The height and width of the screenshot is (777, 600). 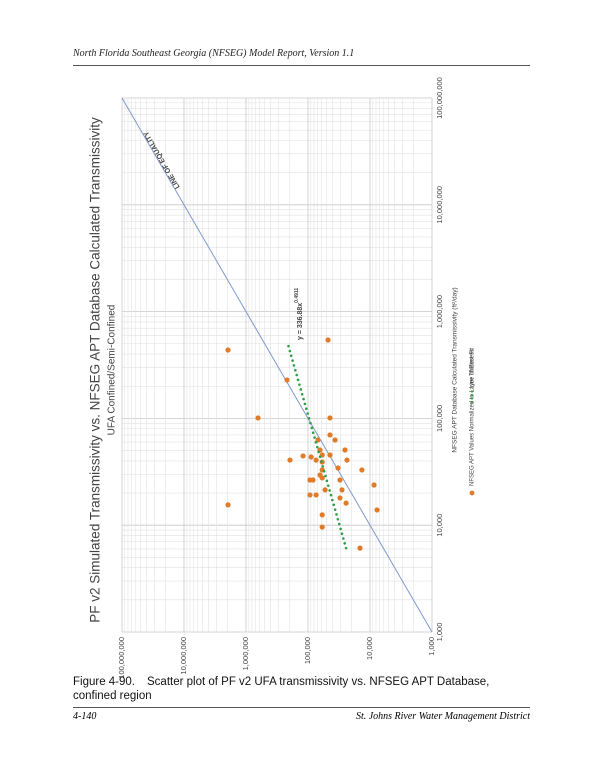 I want to click on chart-subtitle: UFA Confined/Semi-Confined, so click(x=112, y=370).